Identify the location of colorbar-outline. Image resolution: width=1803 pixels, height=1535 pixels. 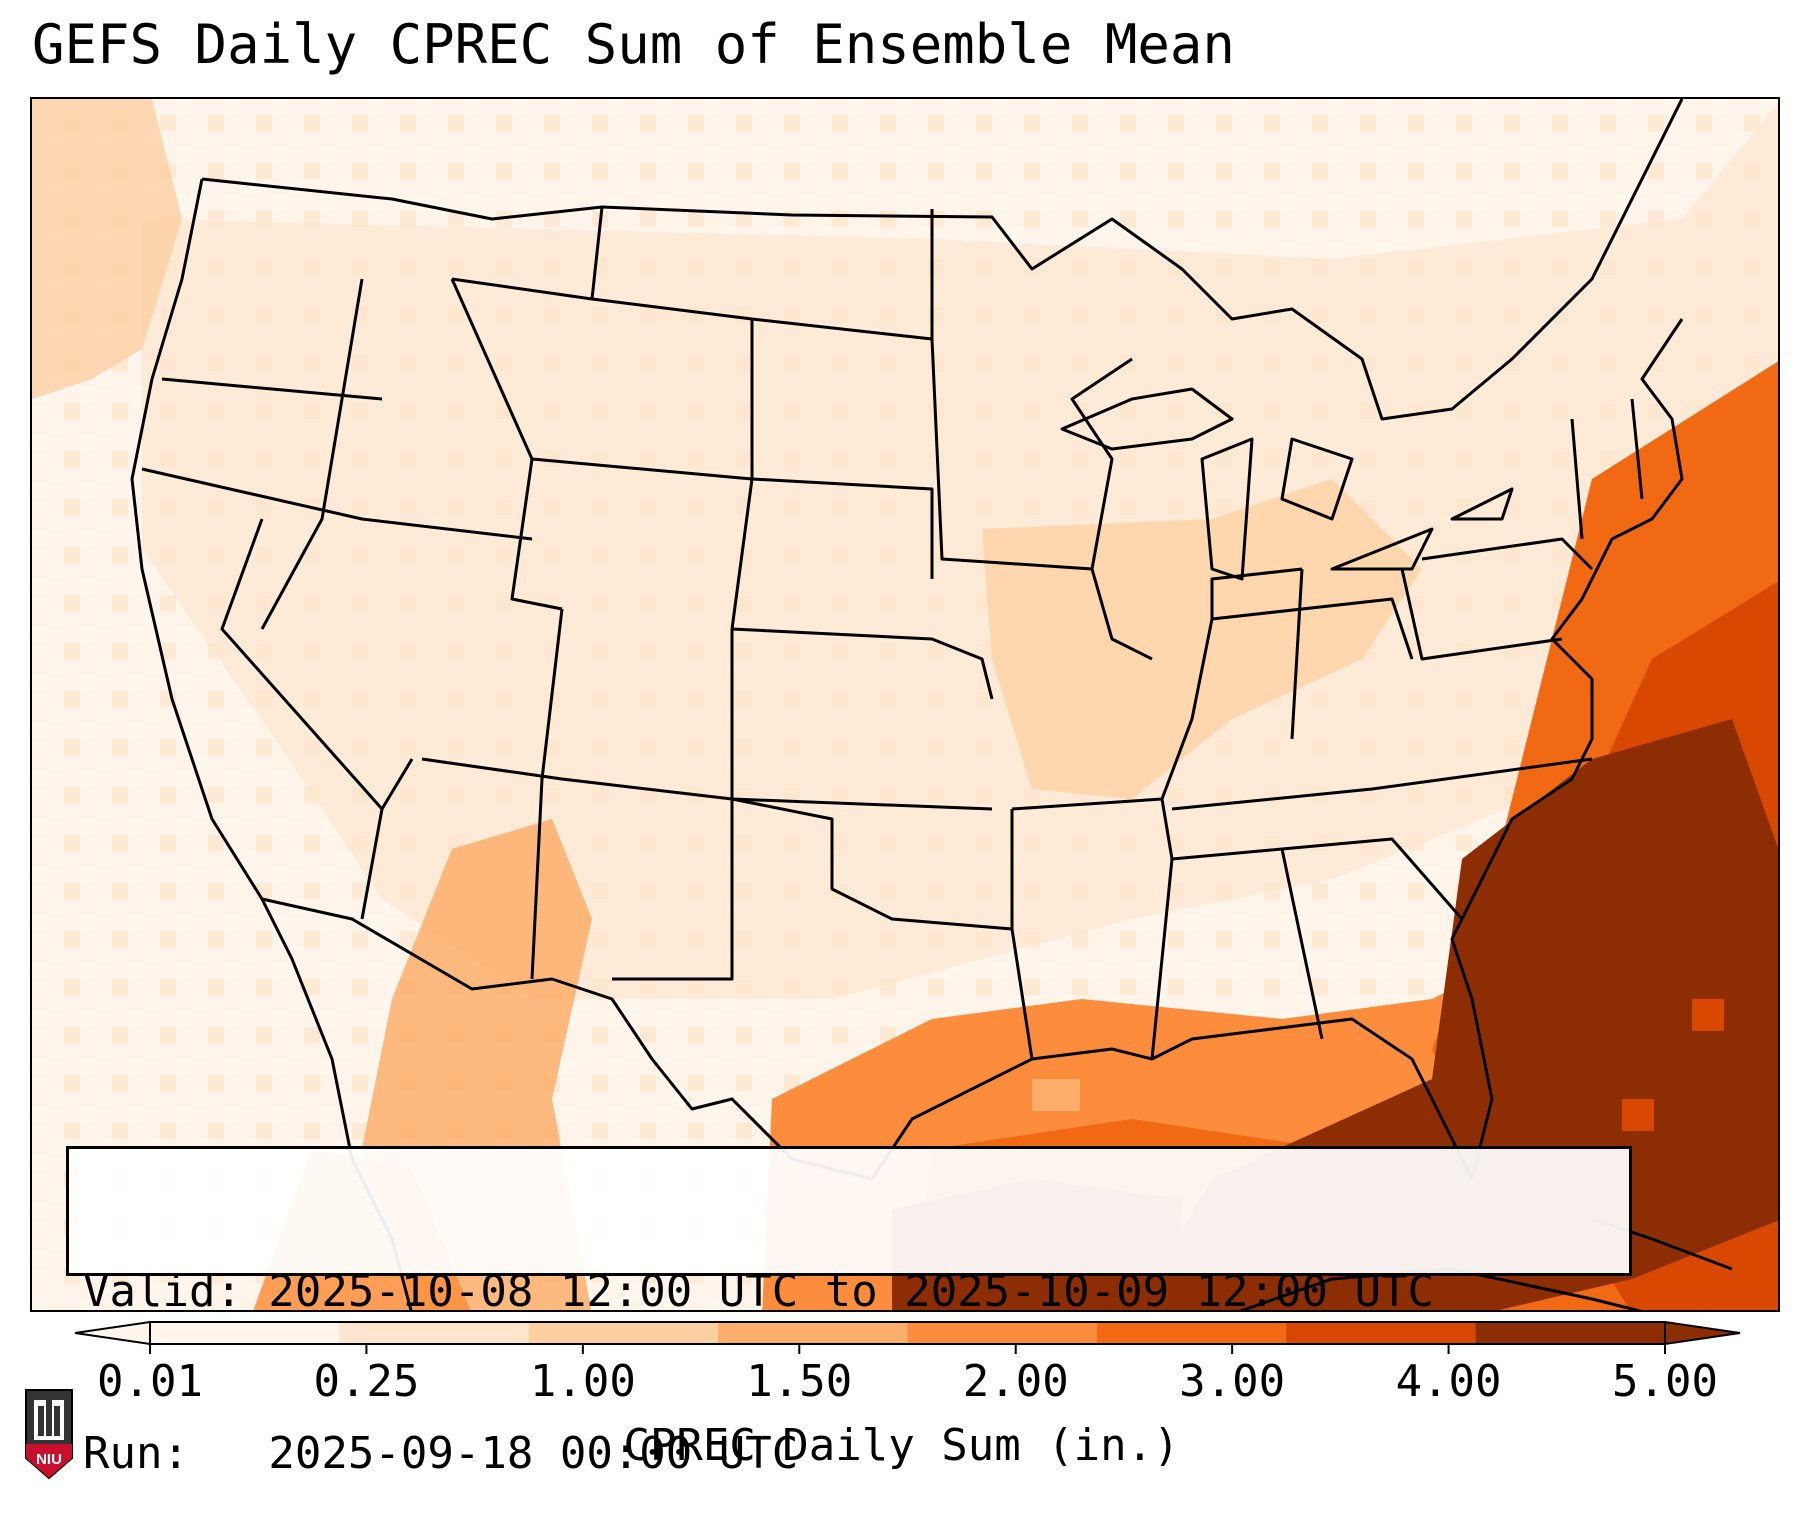
(907, 1333).